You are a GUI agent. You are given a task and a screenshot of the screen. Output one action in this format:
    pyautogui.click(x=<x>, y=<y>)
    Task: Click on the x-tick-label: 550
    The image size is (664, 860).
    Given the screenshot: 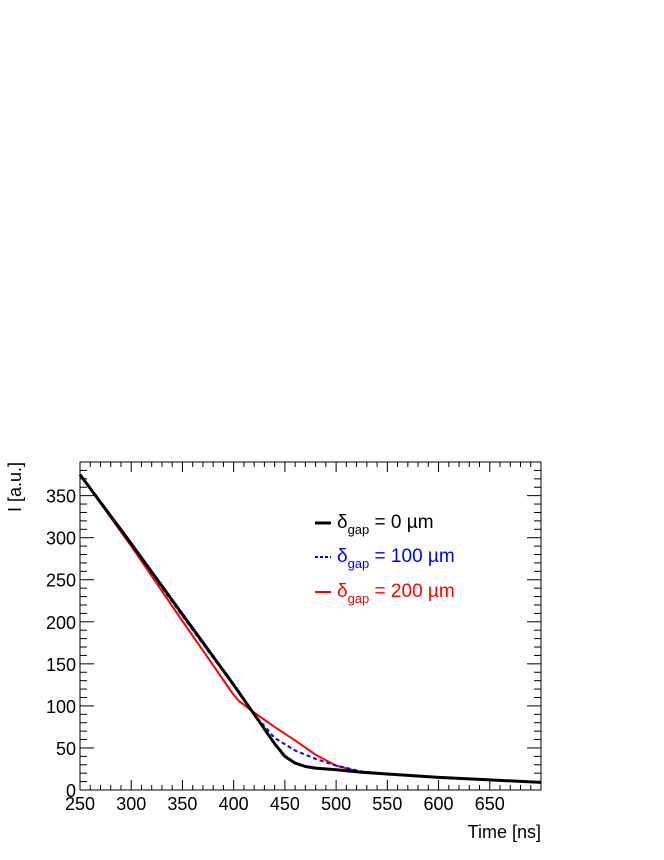 What is the action you would take?
    pyautogui.click(x=387, y=804)
    